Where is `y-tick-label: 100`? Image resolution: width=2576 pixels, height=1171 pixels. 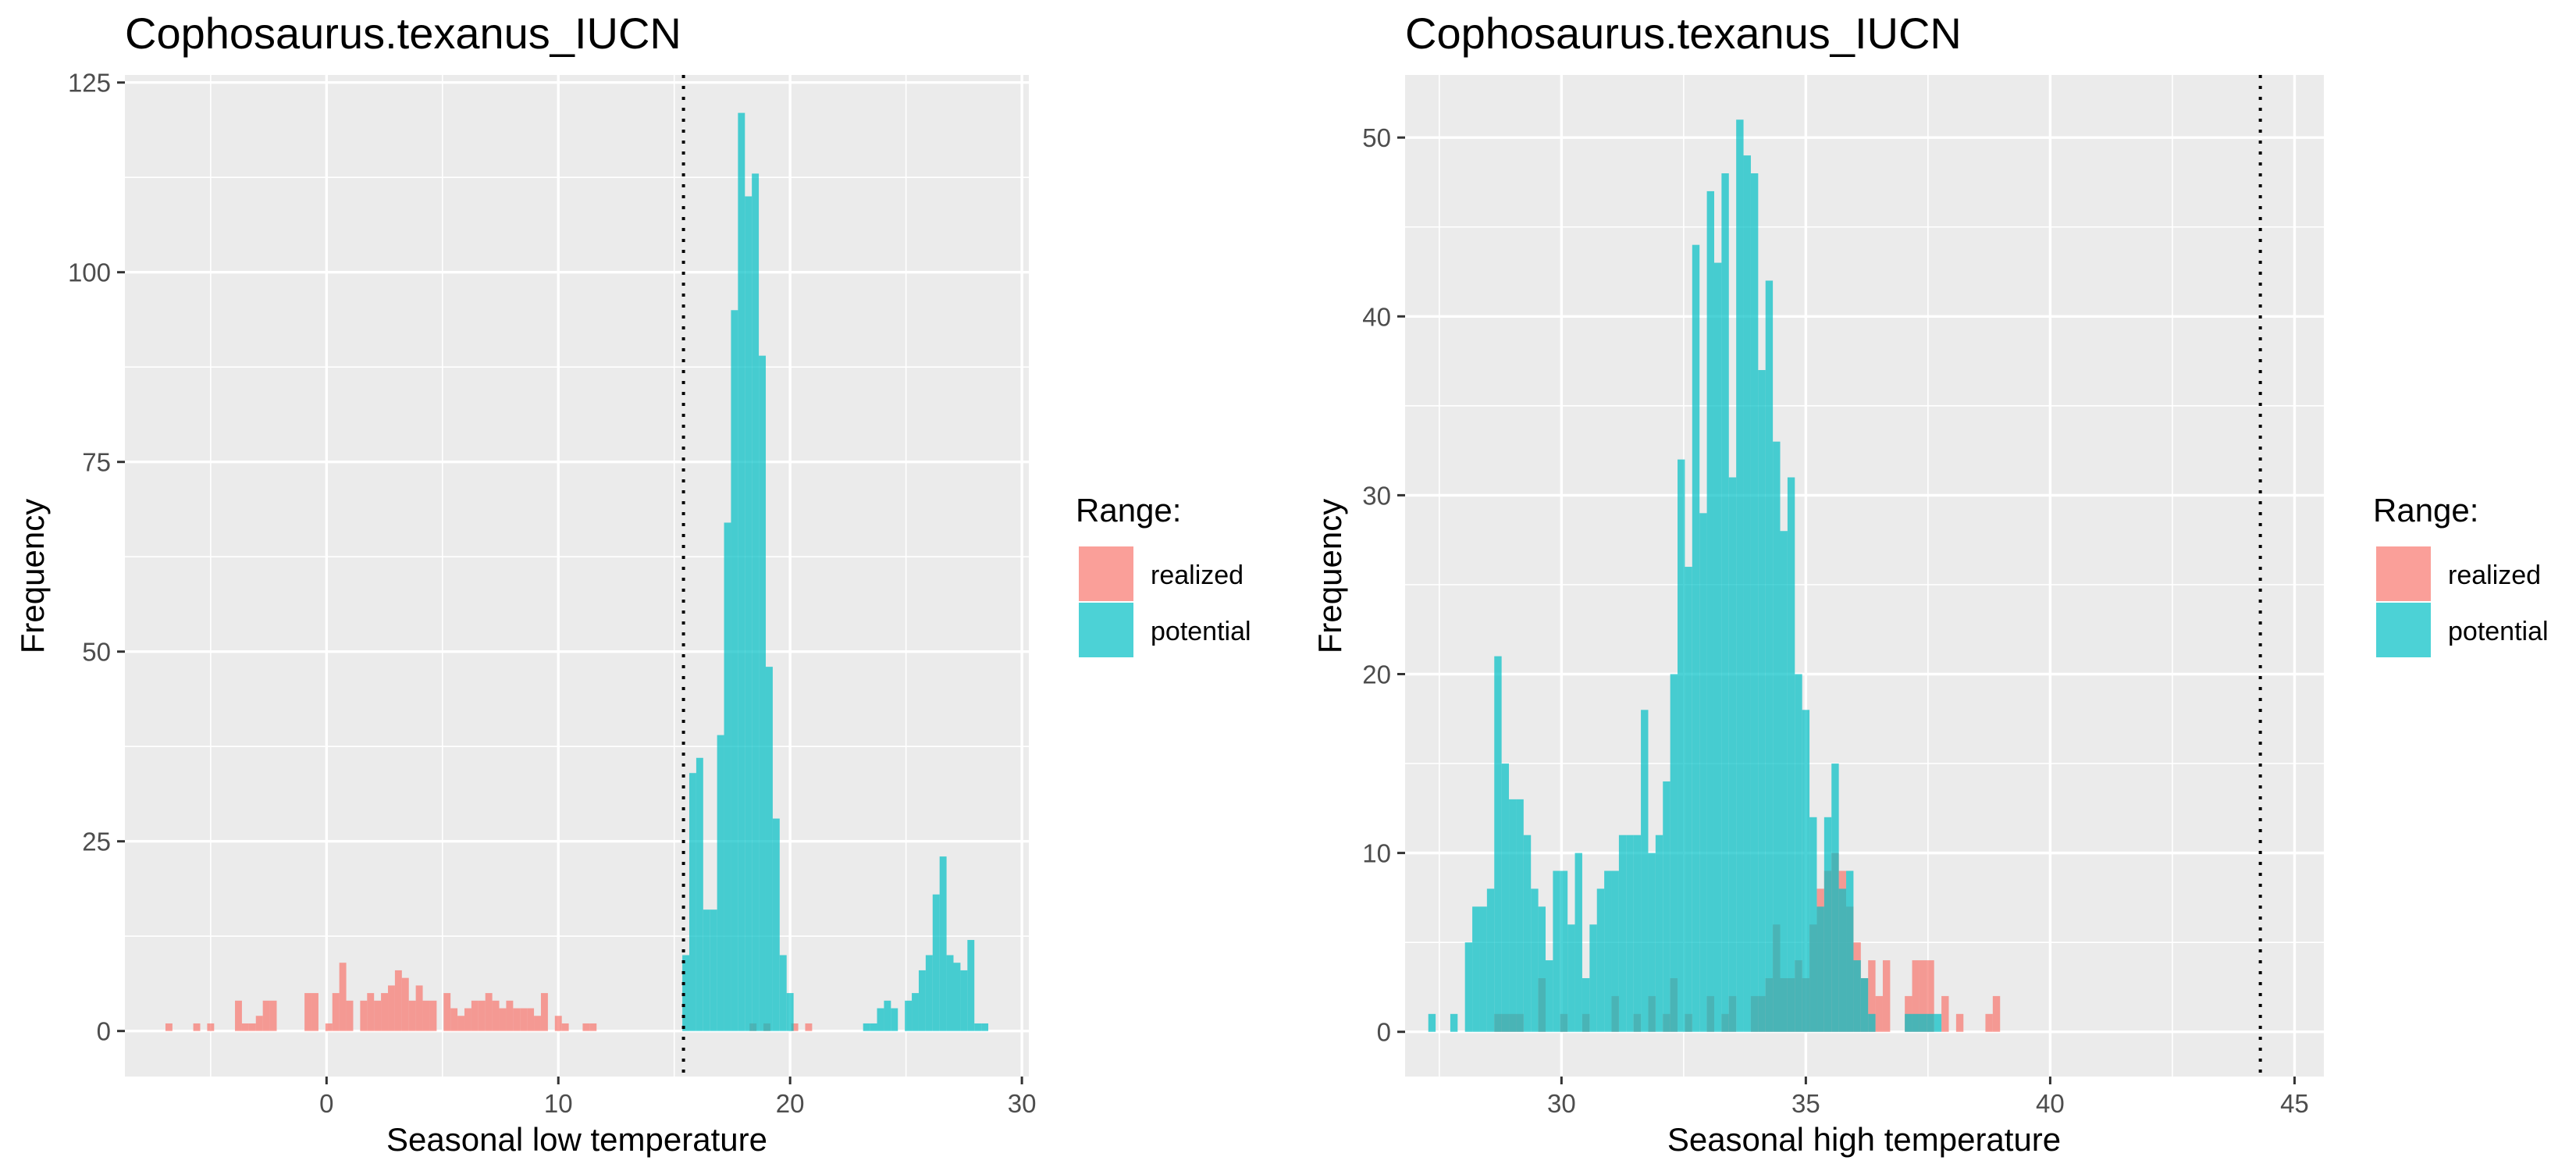
y-tick-label: 100 is located at coordinates (89, 272).